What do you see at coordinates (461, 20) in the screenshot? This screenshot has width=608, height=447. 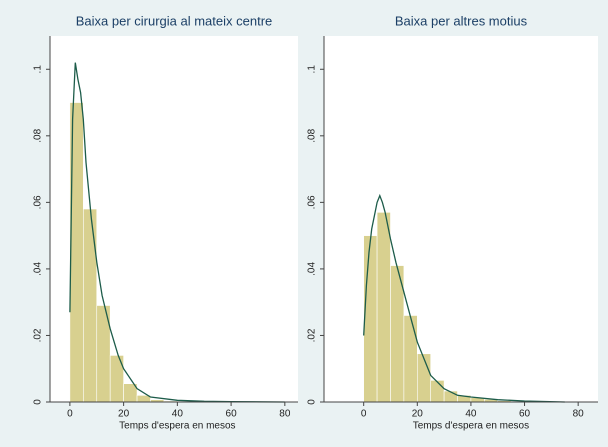 I see `chart-title: Baixa per altres motius` at bounding box center [461, 20].